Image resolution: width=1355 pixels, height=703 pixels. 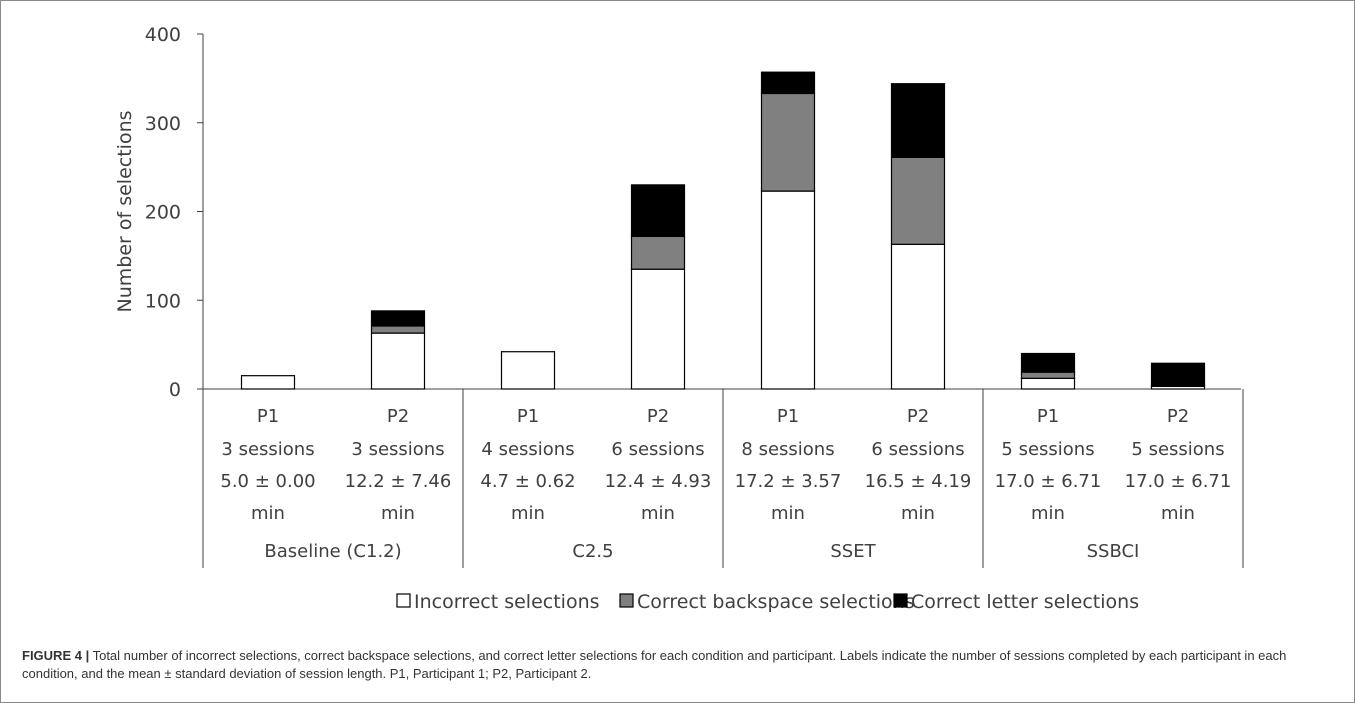 What do you see at coordinates (163, 213) in the screenshot?
I see `y-tick-label-200: 200` at bounding box center [163, 213].